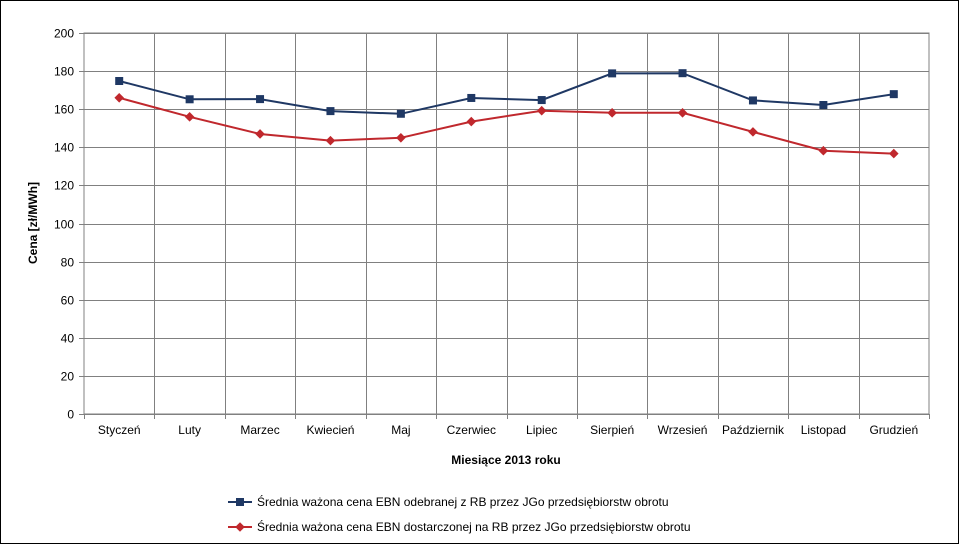 The image size is (959, 544). I want to click on y-tick-label: 80, so click(68, 263).